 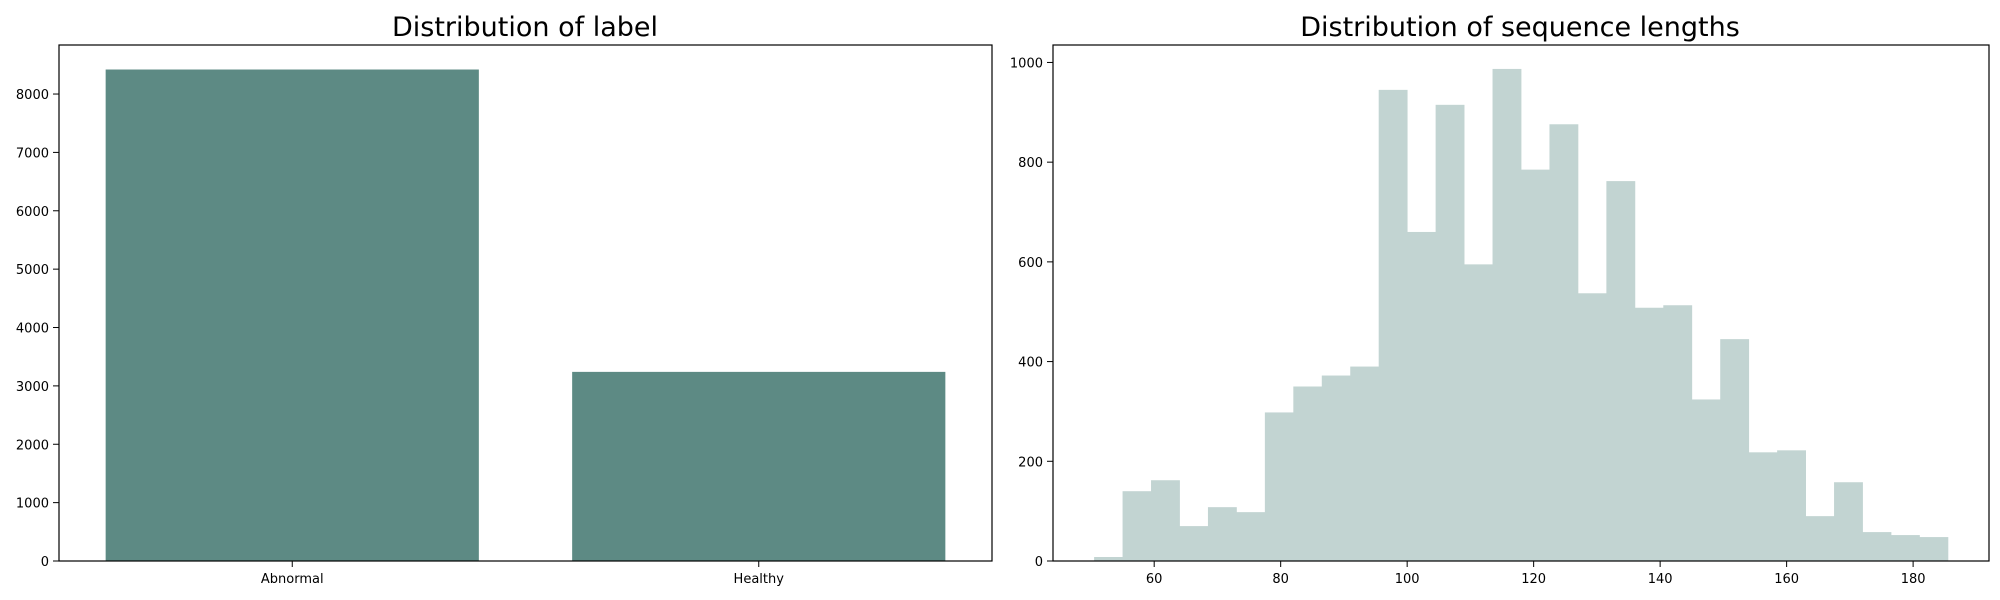 I want to click on y-tick-label: 8000, so click(x=32, y=95).